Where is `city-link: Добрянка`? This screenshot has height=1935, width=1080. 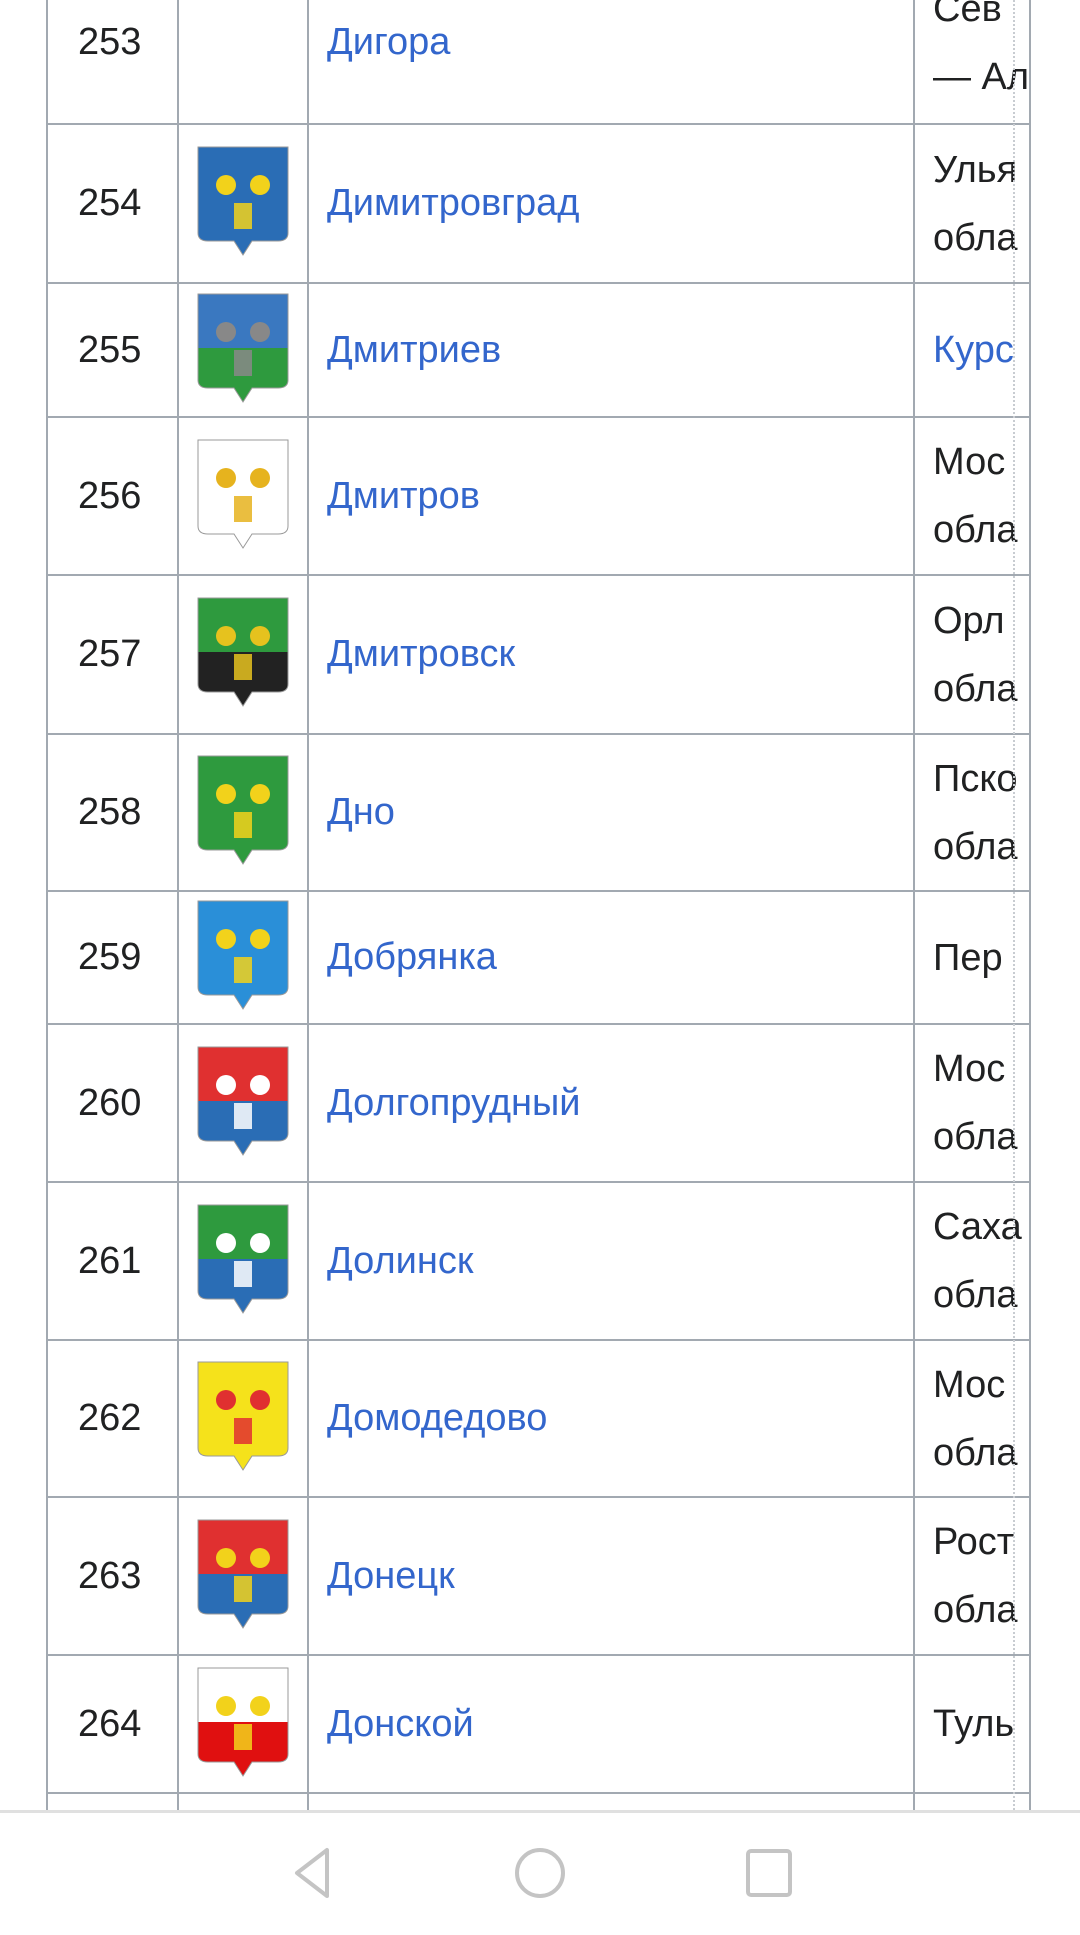 city-link: Добрянка is located at coordinates (412, 957).